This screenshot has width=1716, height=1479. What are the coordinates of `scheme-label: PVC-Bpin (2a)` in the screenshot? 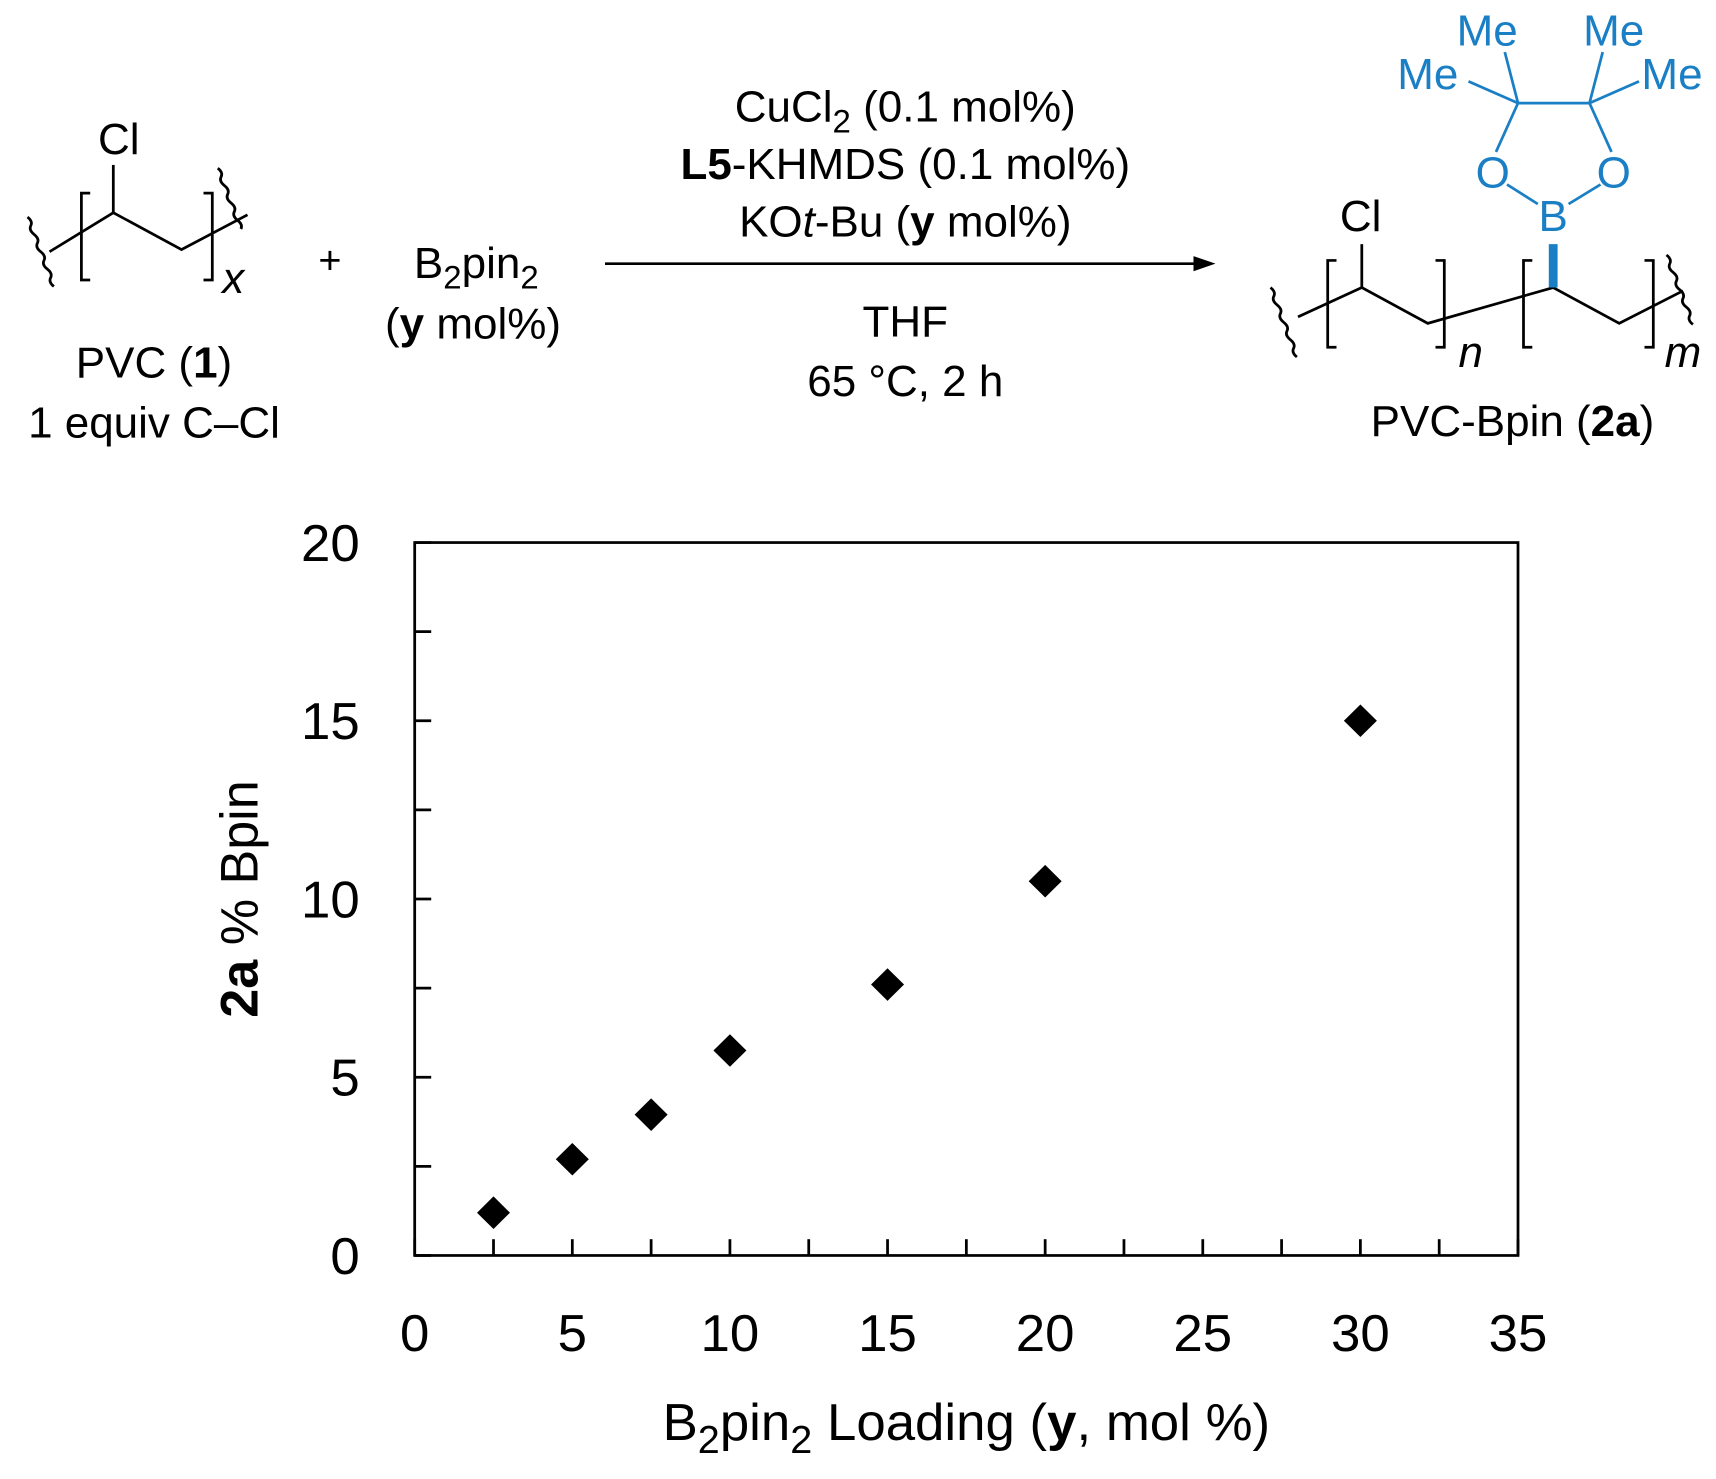 It's located at (1513, 421).